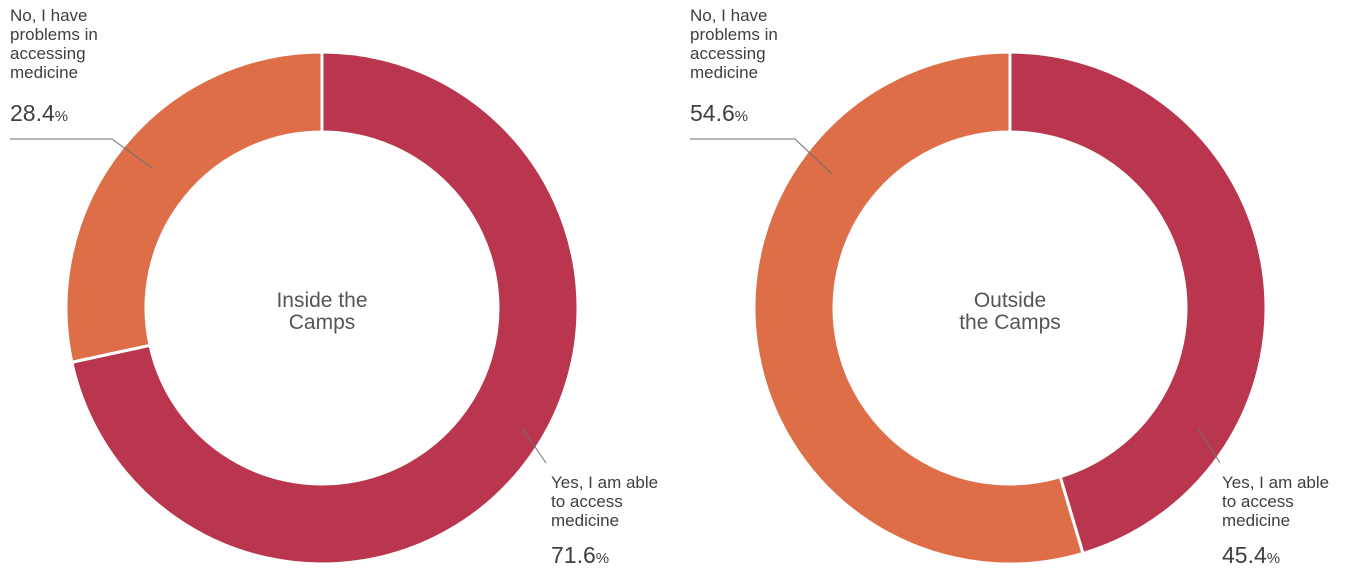 This screenshot has height=570, width=1360. What do you see at coordinates (580, 555) in the screenshot?
I see `donut-1-slice-1-value: 71.6%` at bounding box center [580, 555].